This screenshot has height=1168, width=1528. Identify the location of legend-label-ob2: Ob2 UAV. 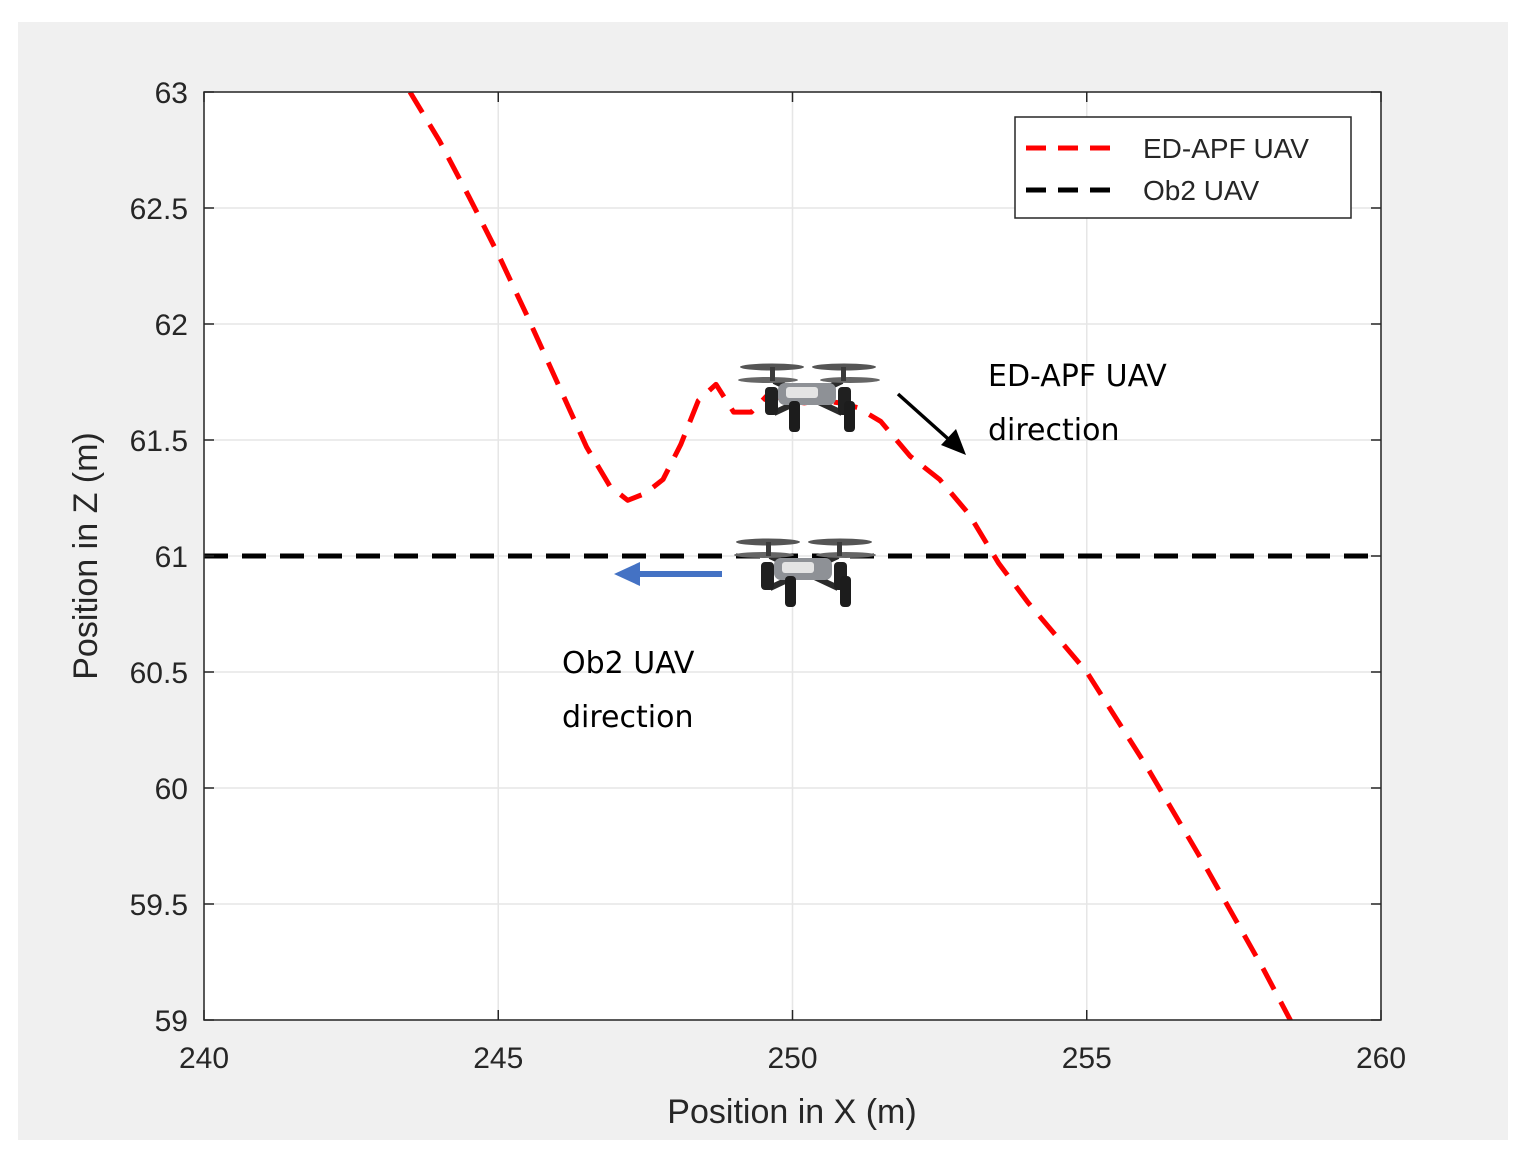
(1201, 190).